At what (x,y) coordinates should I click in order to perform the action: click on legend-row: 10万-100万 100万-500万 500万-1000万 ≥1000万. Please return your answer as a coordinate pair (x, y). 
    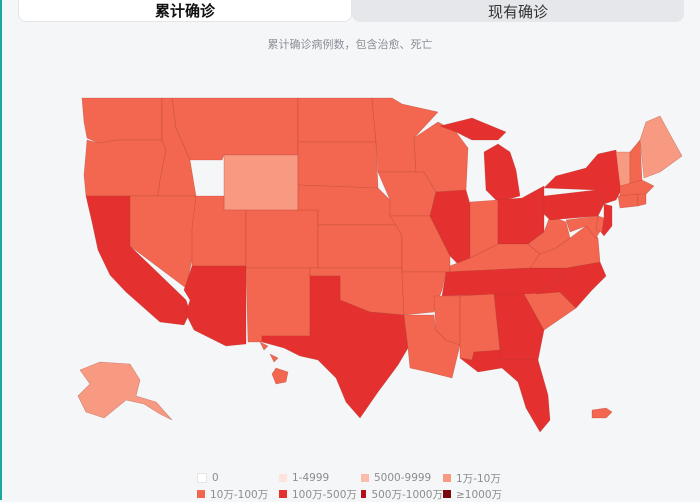
    Looking at the image, I should click on (362, 494).